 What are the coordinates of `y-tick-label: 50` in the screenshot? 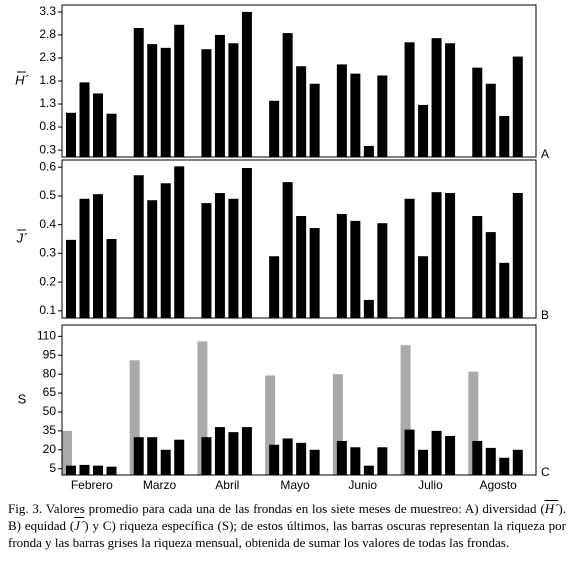 It's located at (50, 411).